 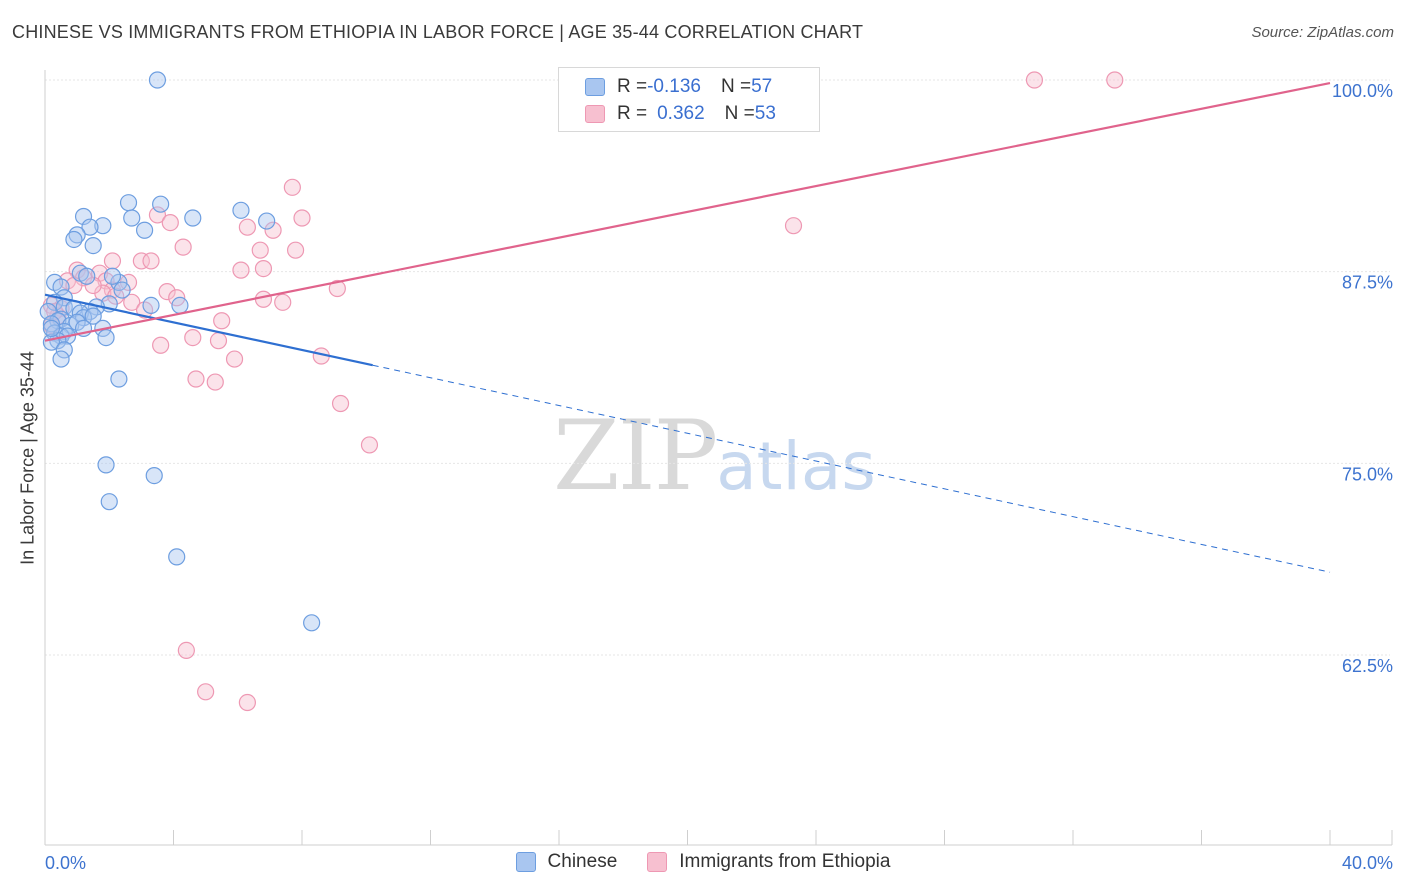 What do you see at coordinates (762, 86) in the screenshot?
I see `legend-n-value-chinese: 57` at bounding box center [762, 86].